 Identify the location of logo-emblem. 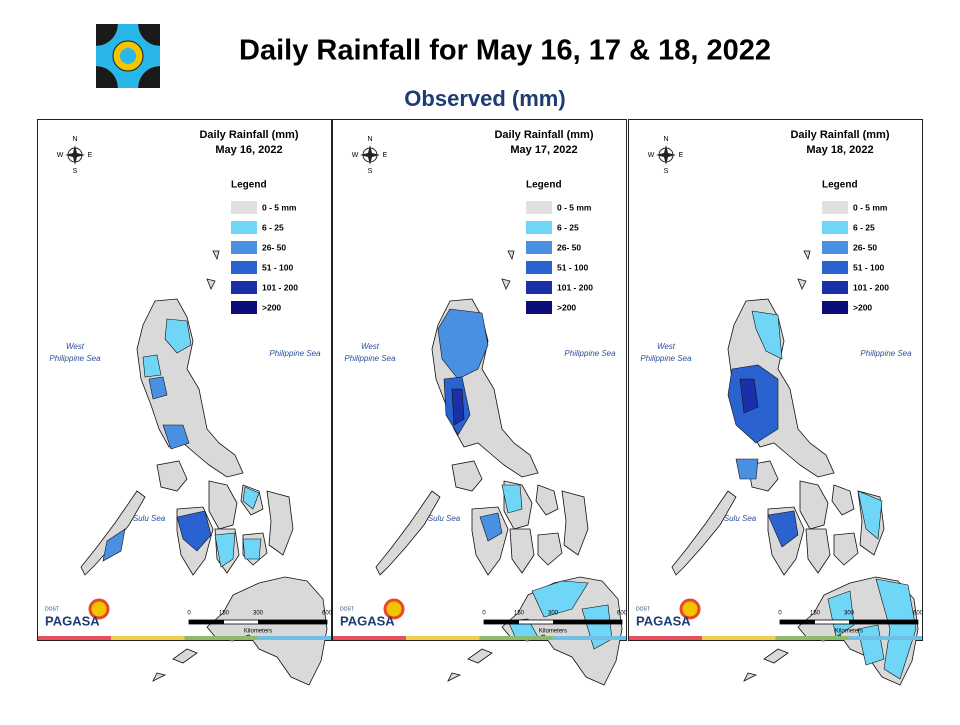
(690, 609).